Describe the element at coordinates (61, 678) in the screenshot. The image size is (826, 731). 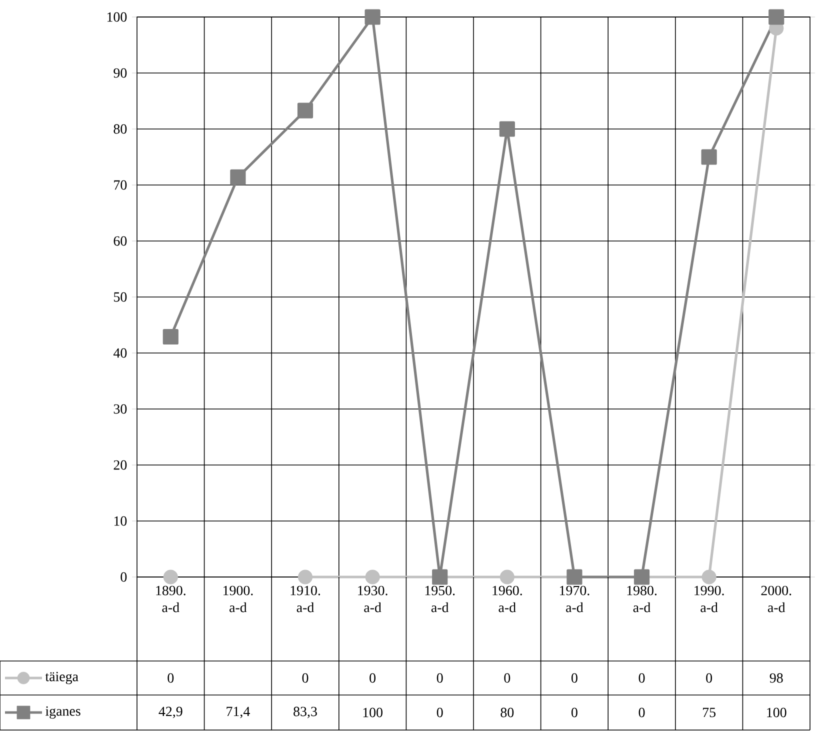
I see `legend-label: täiega` at that location.